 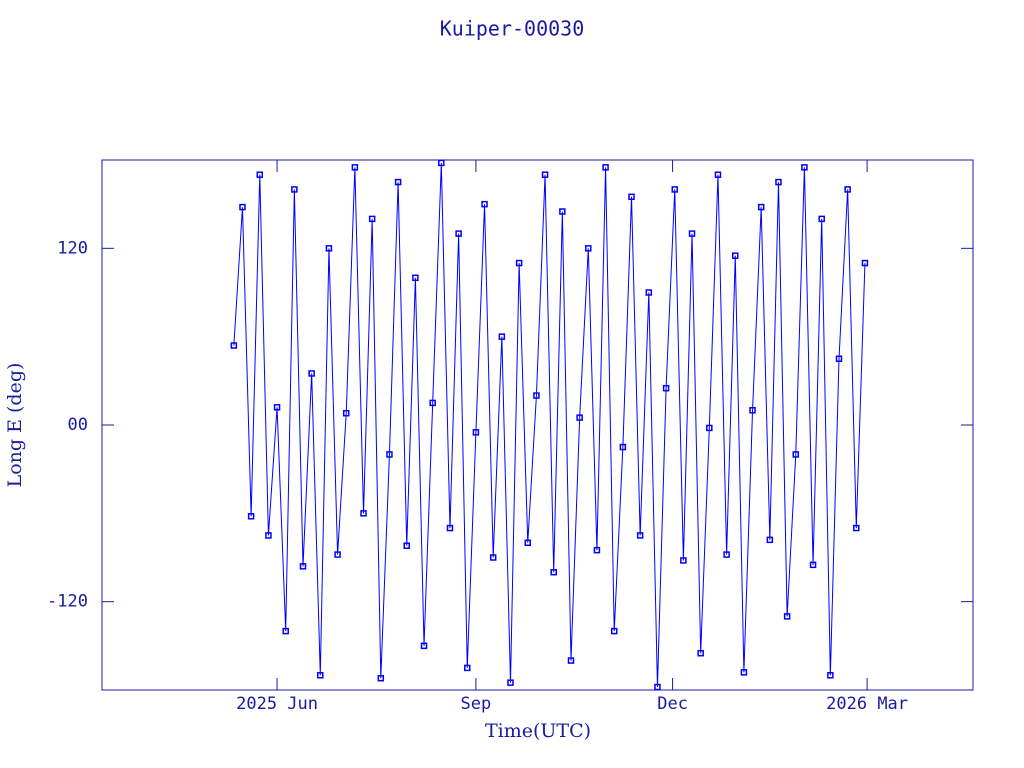 I want to click on y-tick-label: 00, so click(x=78, y=425).